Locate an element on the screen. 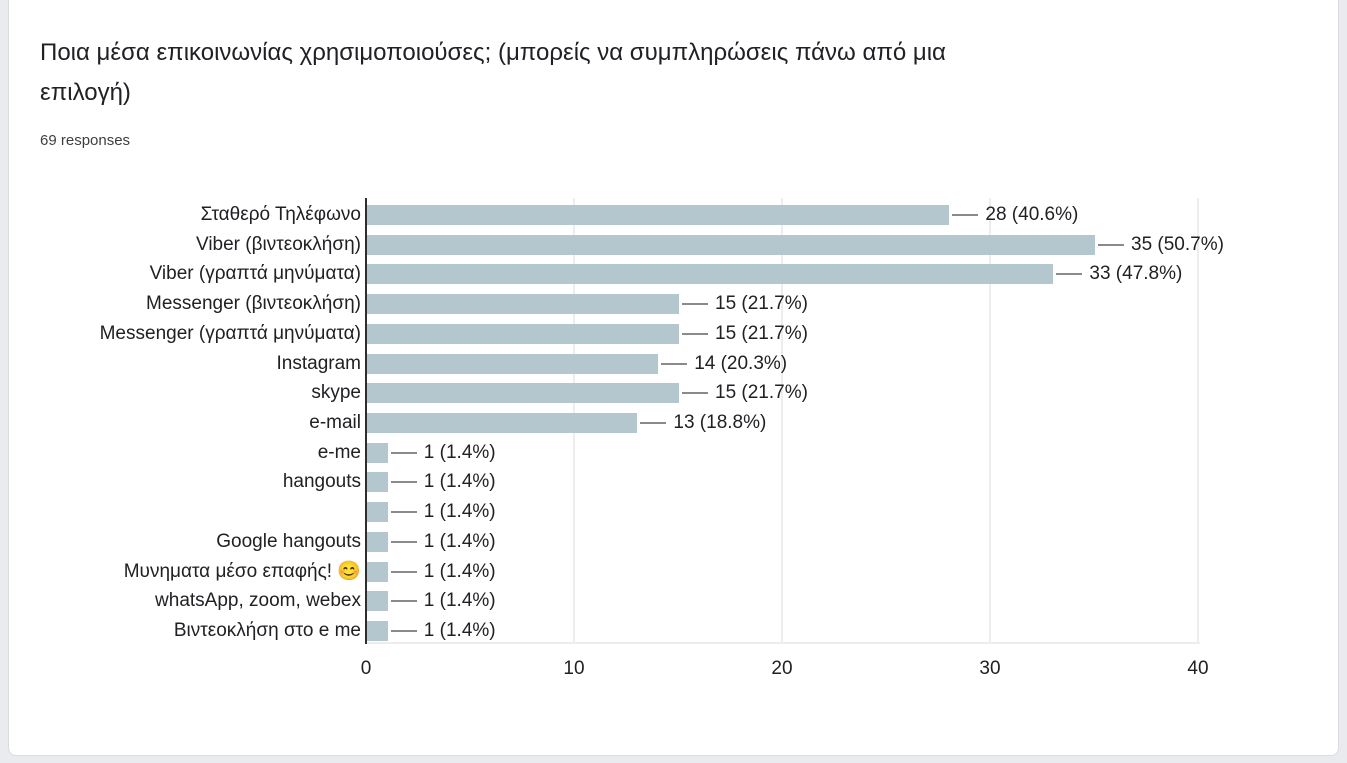  x-tick-label: 40 is located at coordinates (1198, 668).